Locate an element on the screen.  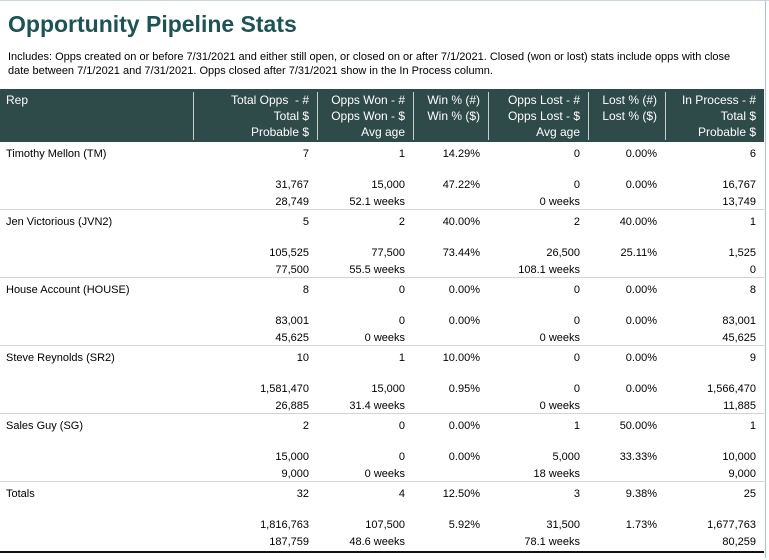
cell-value: 45,625 is located at coordinates (739, 338).